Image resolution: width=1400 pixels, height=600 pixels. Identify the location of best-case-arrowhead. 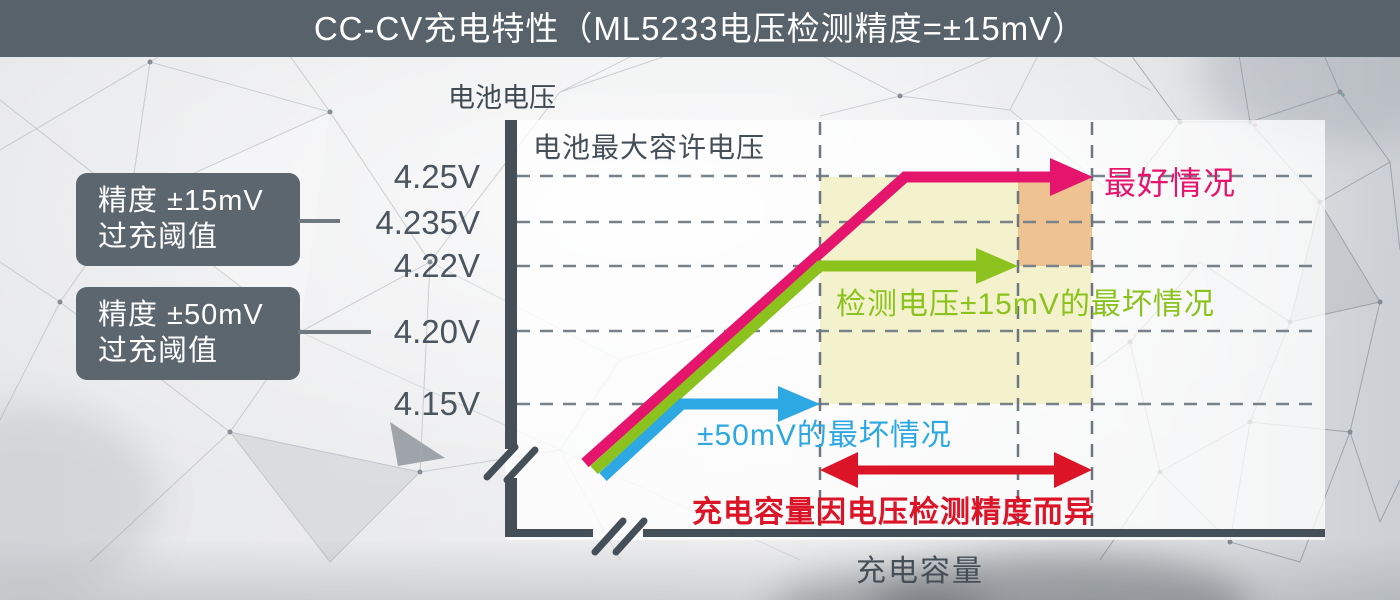
(1071, 177).